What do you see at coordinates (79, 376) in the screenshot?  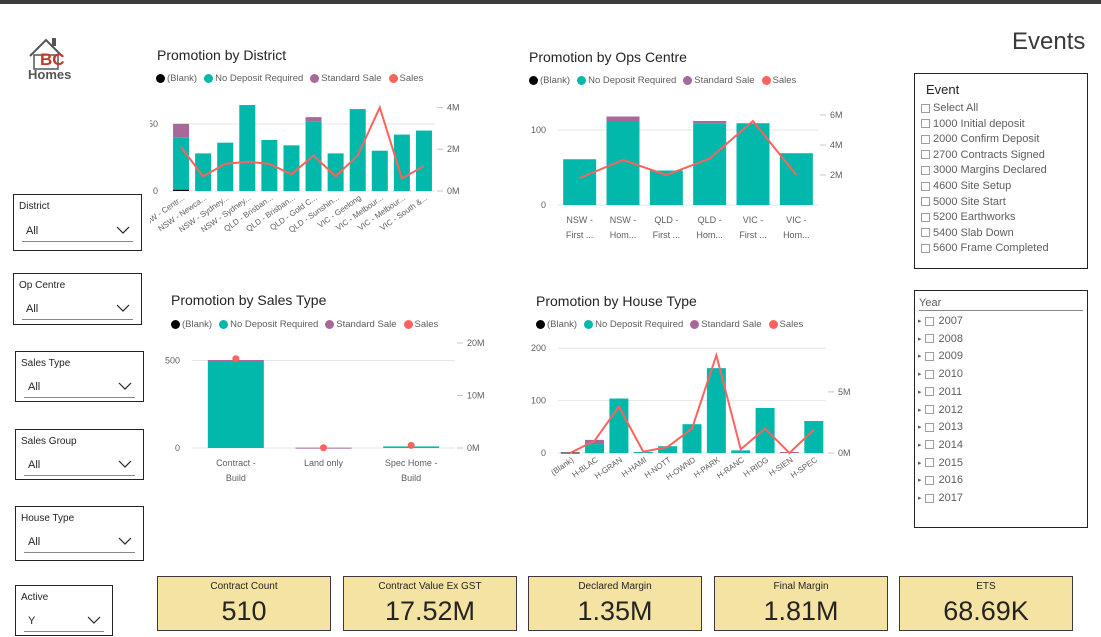 I see `slicer-sales-type: Sales Type All` at bounding box center [79, 376].